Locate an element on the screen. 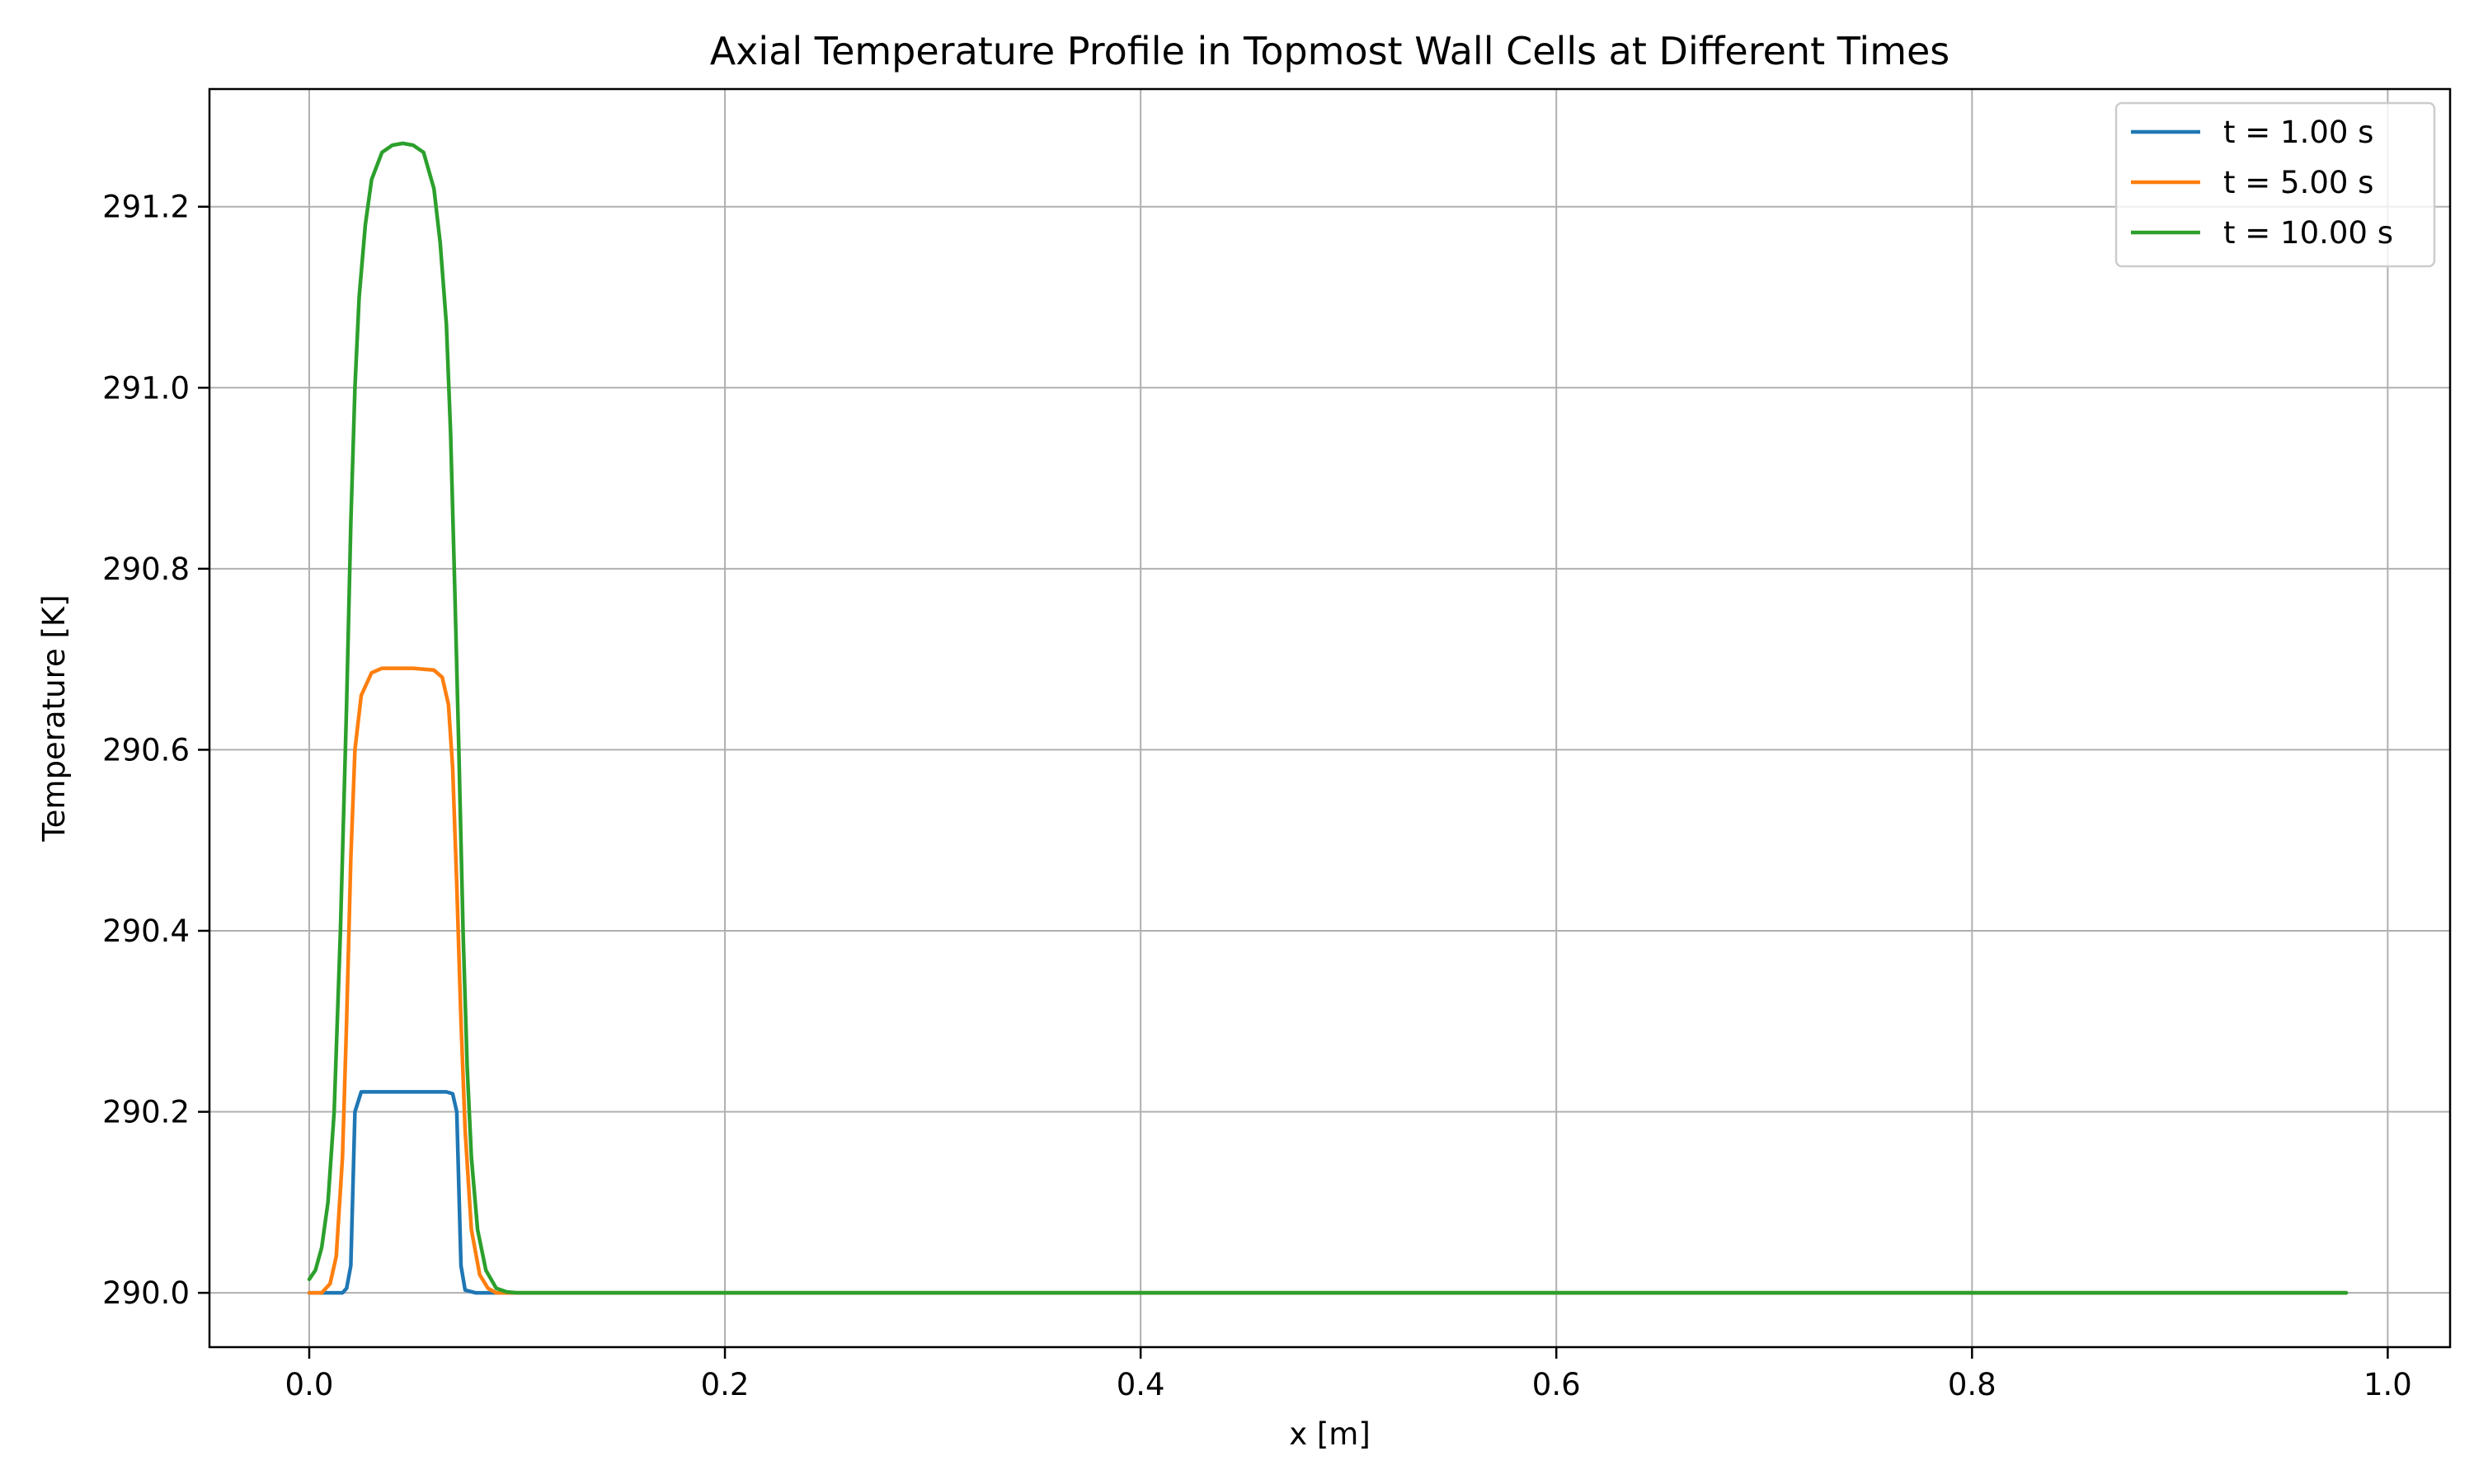 This screenshot has width=2474, height=1484. y-axis: 290.0 290.2 290.4 290.6 290.8 291.0 291.2 is located at coordinates (155, 750).